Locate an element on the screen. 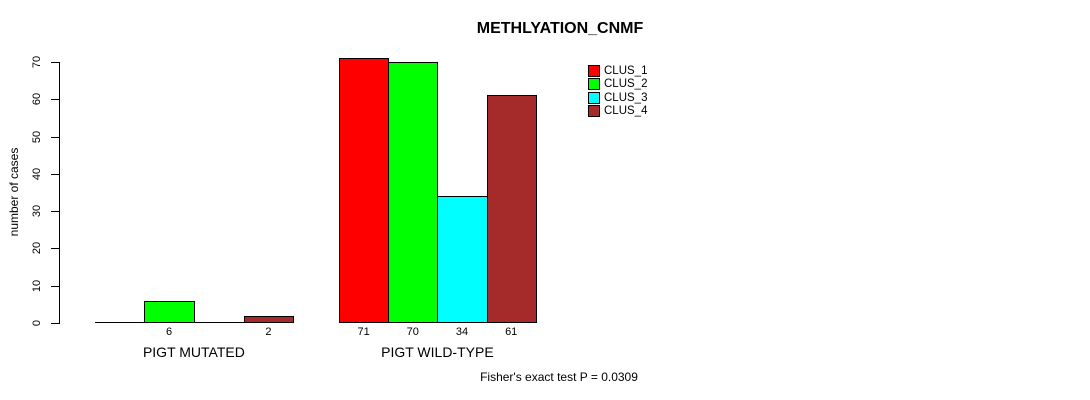 The height and width of the screenshot is (400, 1090). bar-value-label: 2 is located at coordinates (268, 332).